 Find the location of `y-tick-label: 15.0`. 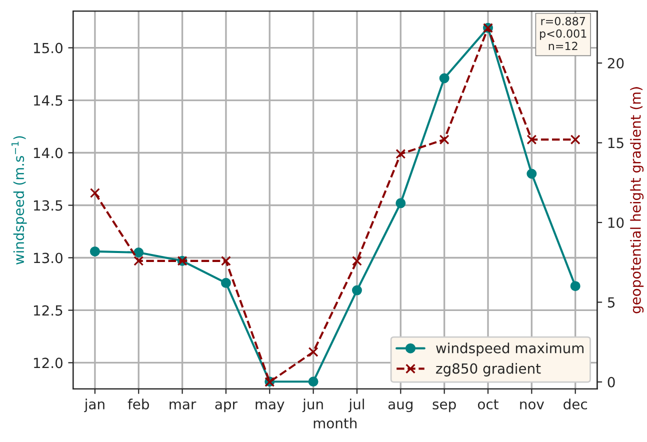

y-tick-label: 15.0 is located at coordinates (48, 48).